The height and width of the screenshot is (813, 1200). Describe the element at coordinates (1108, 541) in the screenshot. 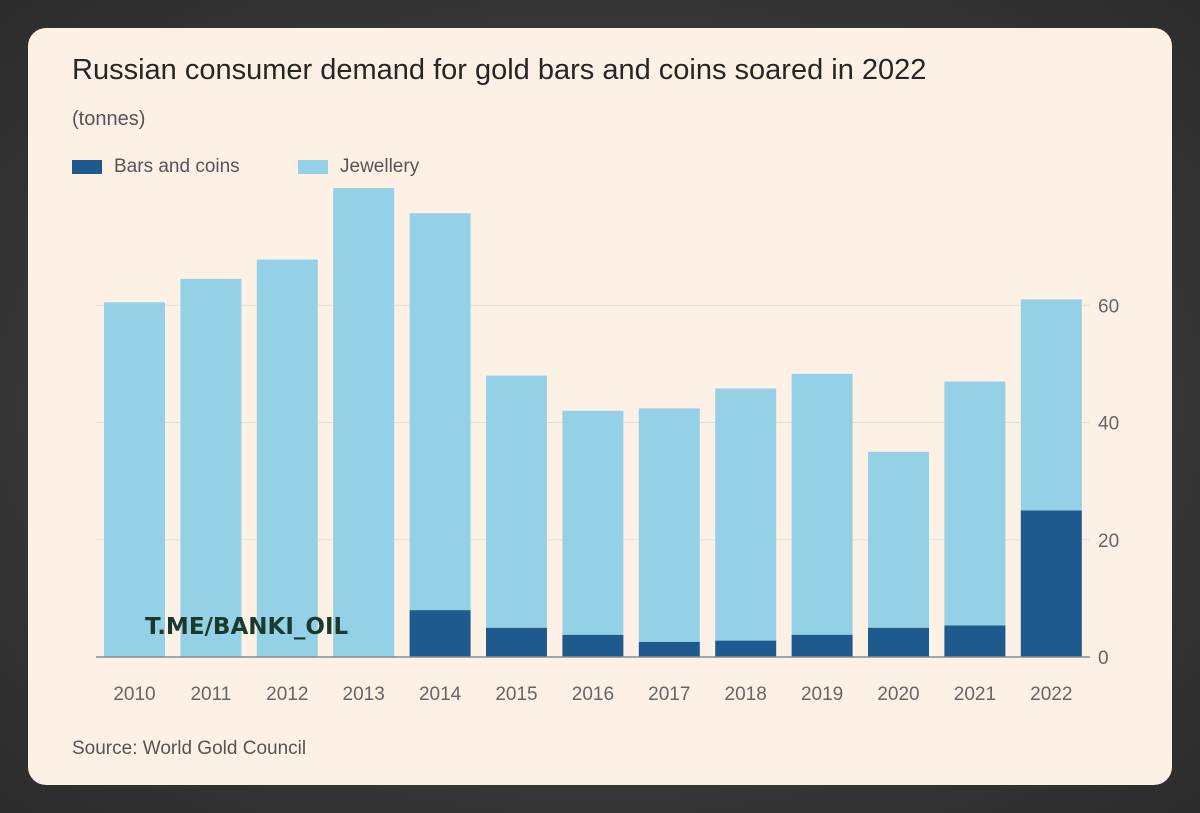

I see `y-tick-label: 20` at that location.